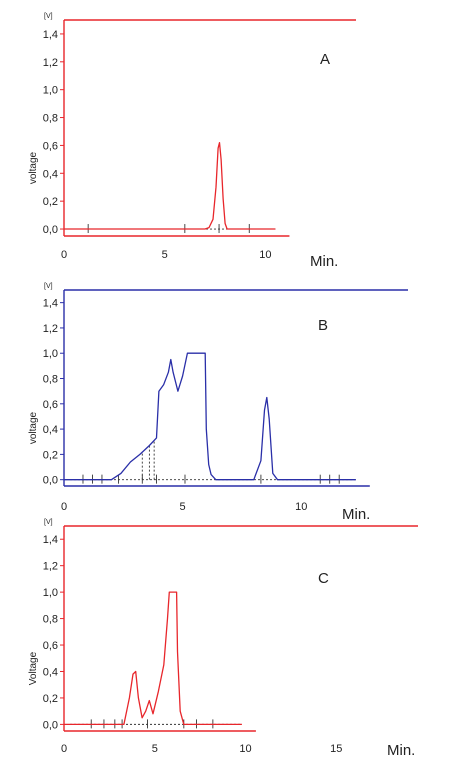 The width and height of the screenshot is (452, 770). What do you see at coordinates (336, 749) in the screenshot?
I see `x-tick-label: 15` at bounding box center [336, 749].